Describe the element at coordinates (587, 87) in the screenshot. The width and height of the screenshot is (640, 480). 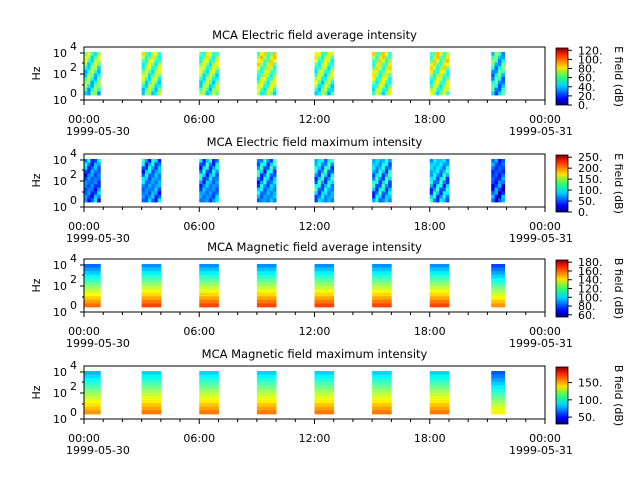
I see `colorbar-tick-label: 40.` at that location.